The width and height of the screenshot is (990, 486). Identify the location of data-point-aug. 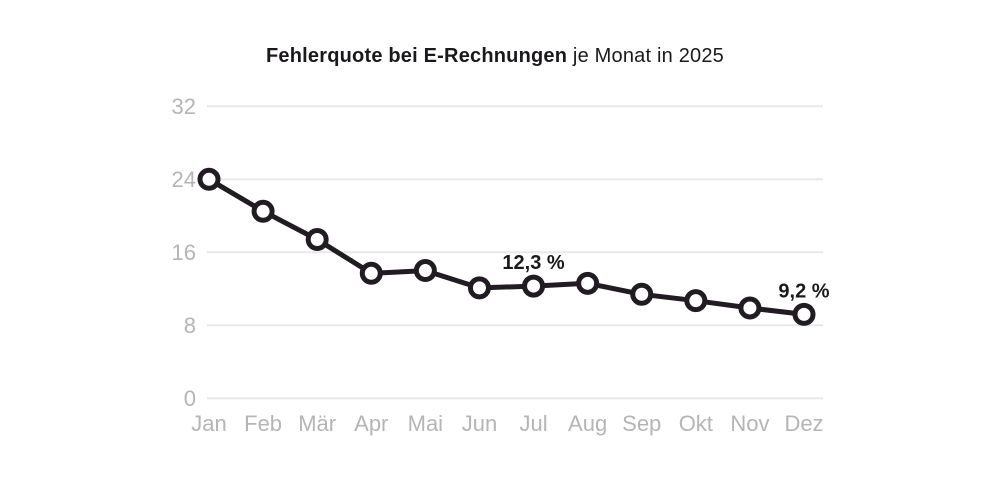
(588, 283).